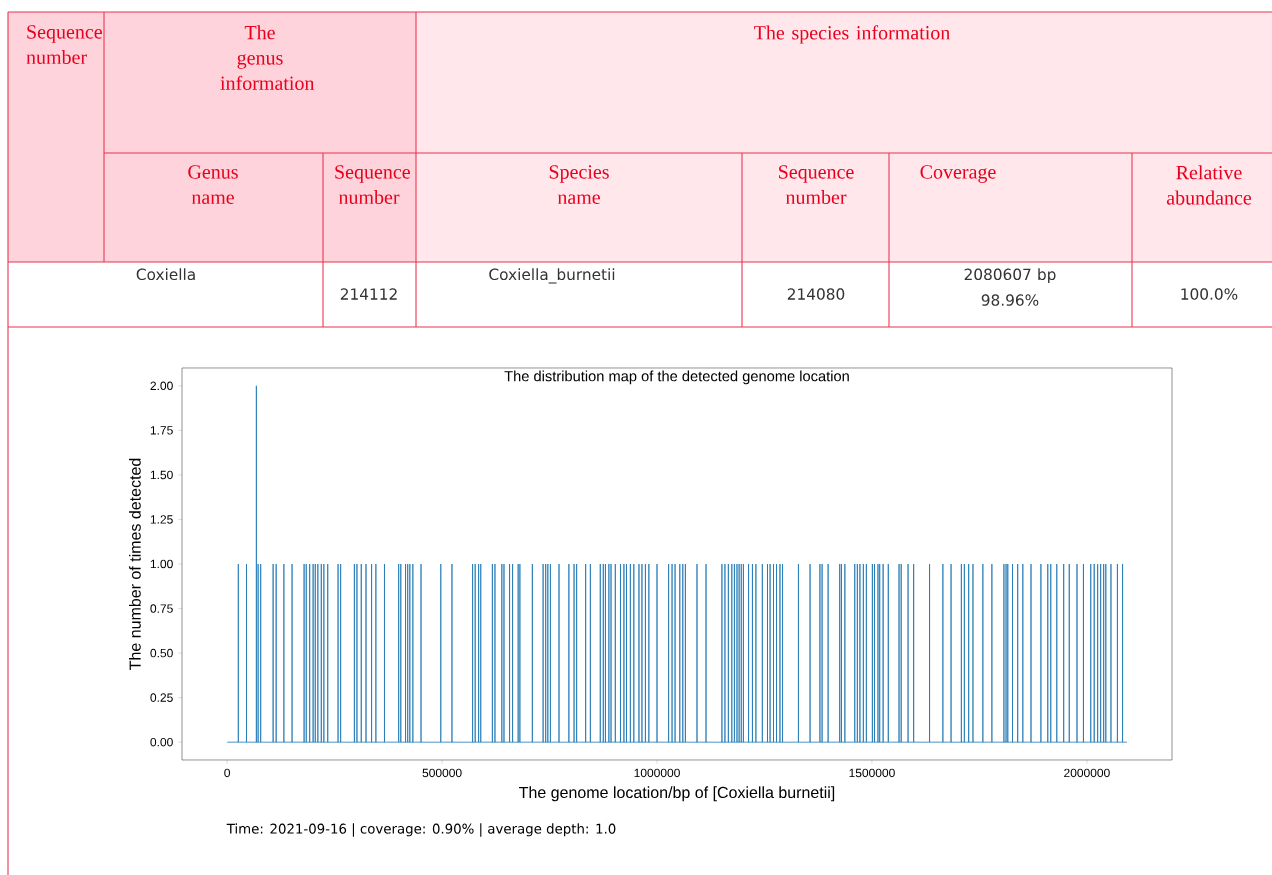 Image resolution: width=1272 pixels, height=875 pixels. Describe the element at coordinates (213, 185) in the screenshot. I see `text: Genus name` at that location.